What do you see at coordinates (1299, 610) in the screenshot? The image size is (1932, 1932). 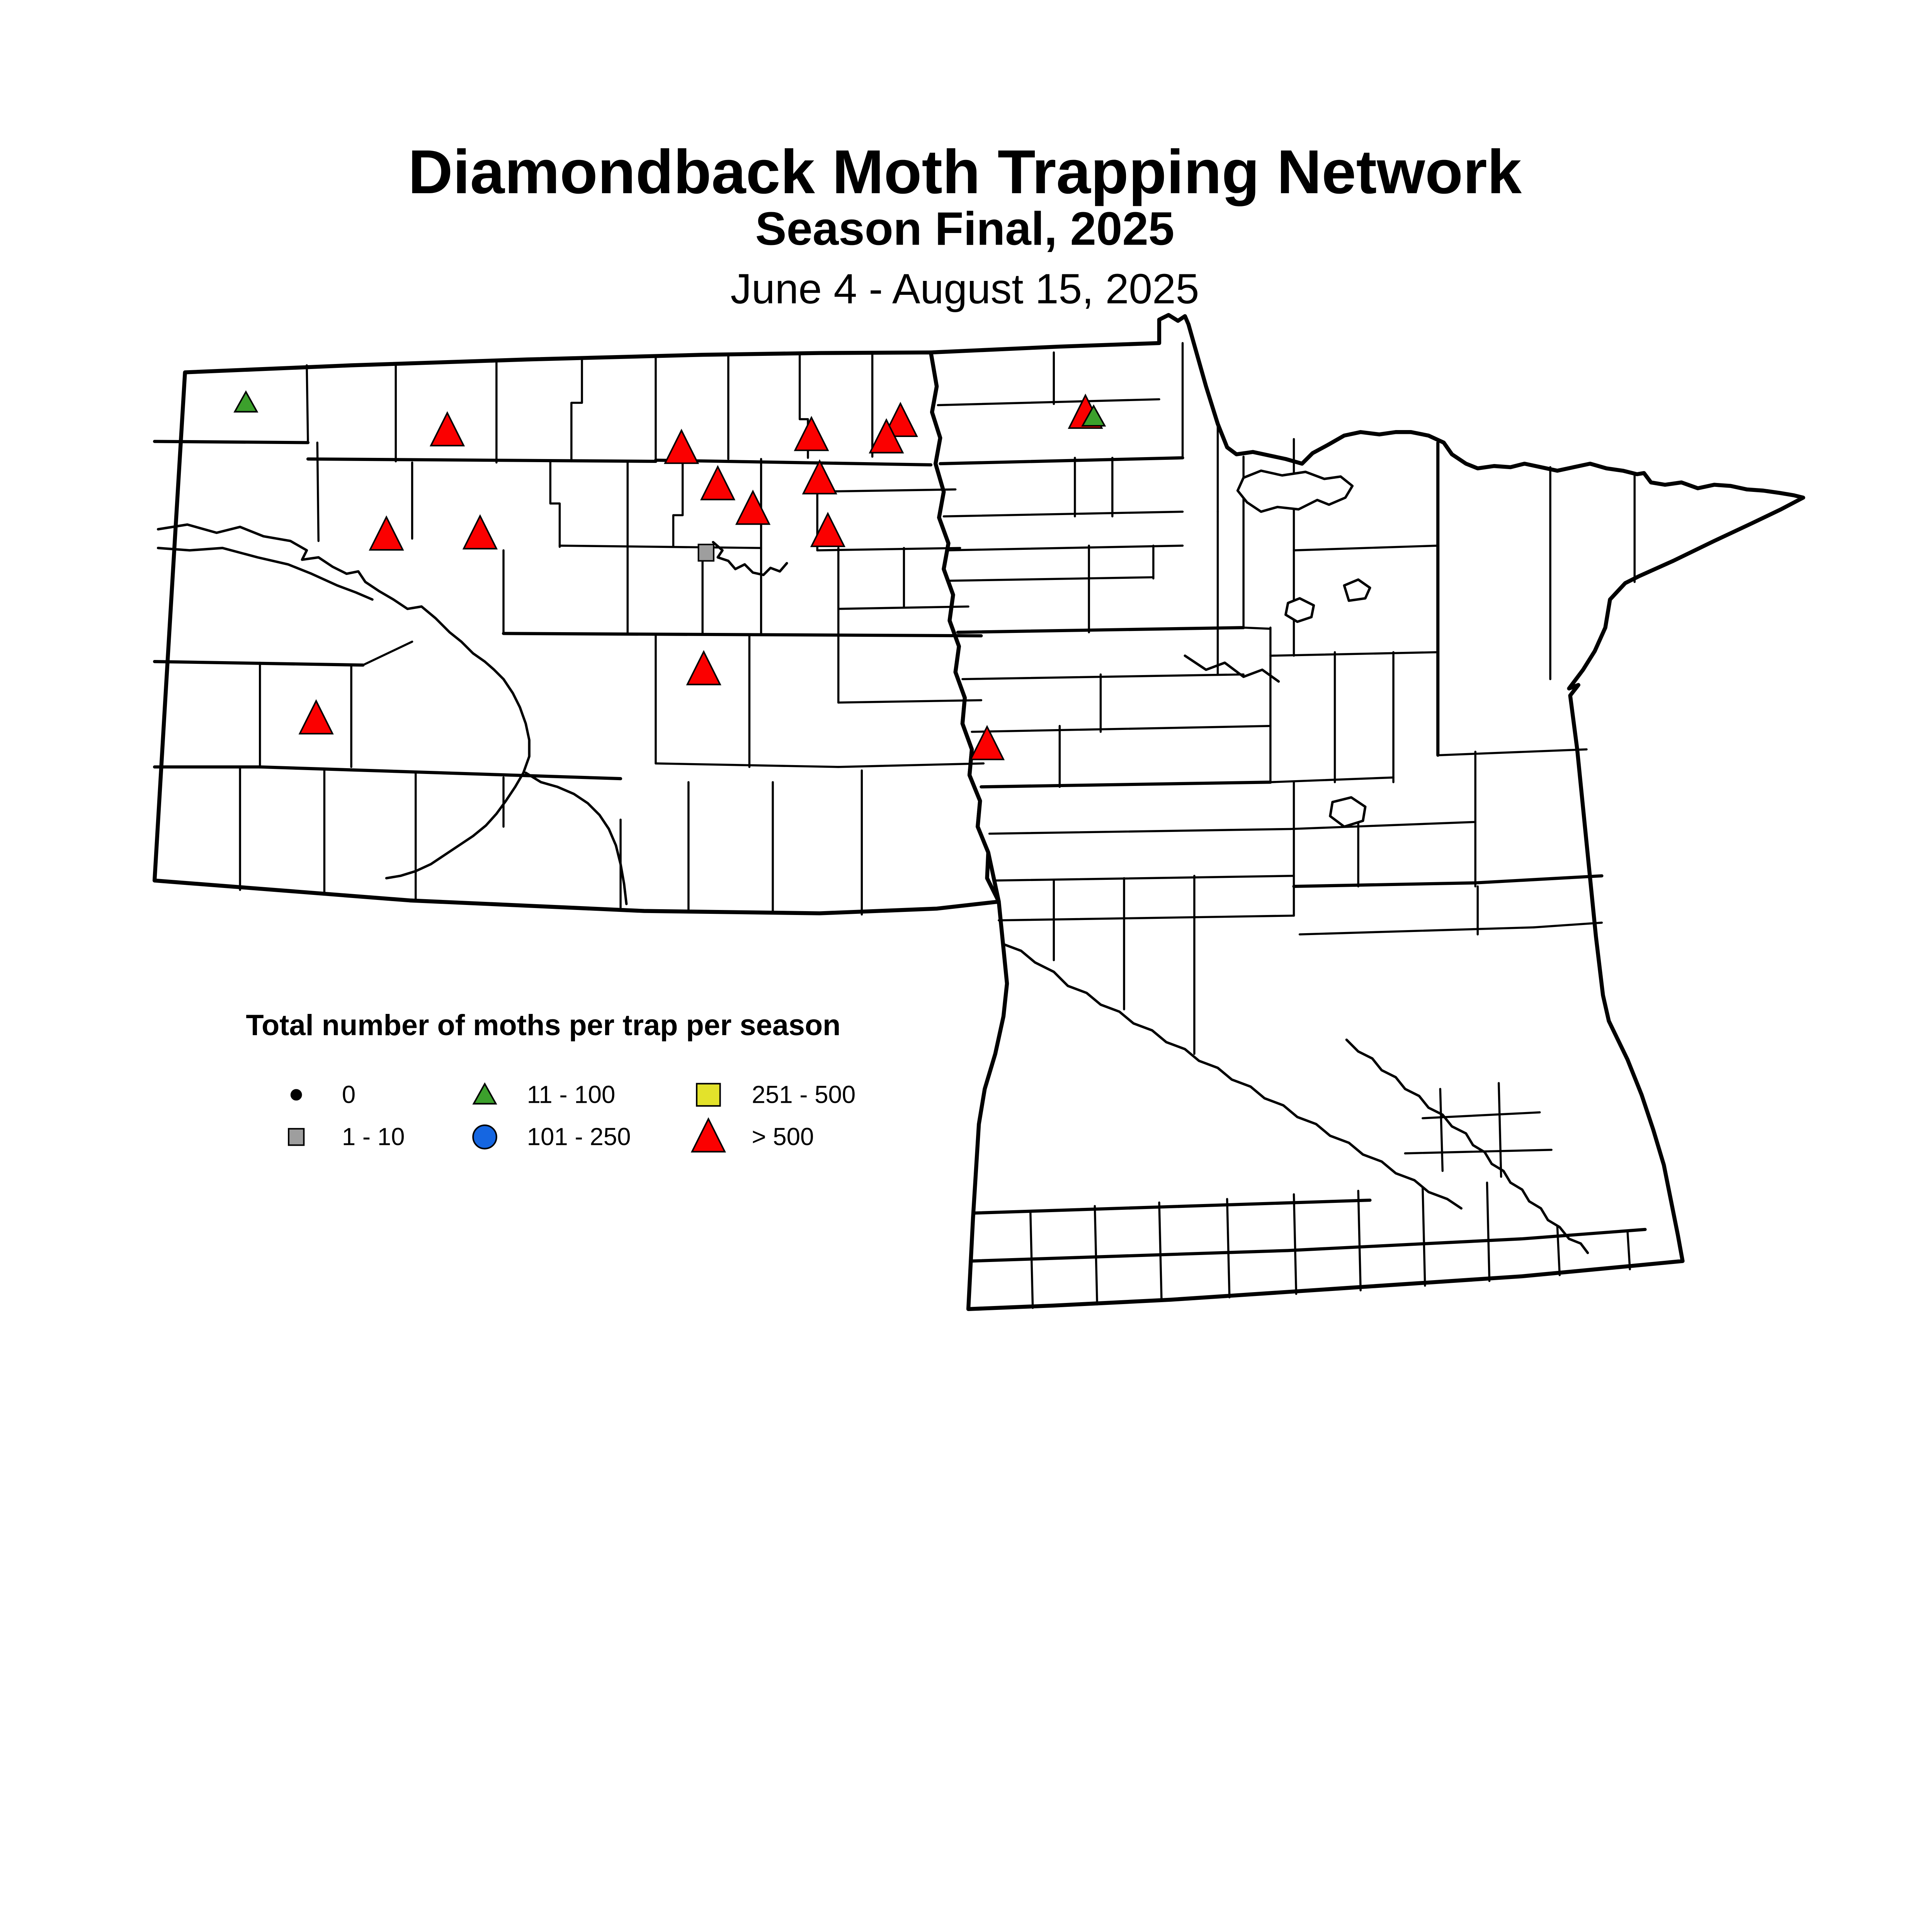 I see `leech-lake` at bounding box center [1299, 610].